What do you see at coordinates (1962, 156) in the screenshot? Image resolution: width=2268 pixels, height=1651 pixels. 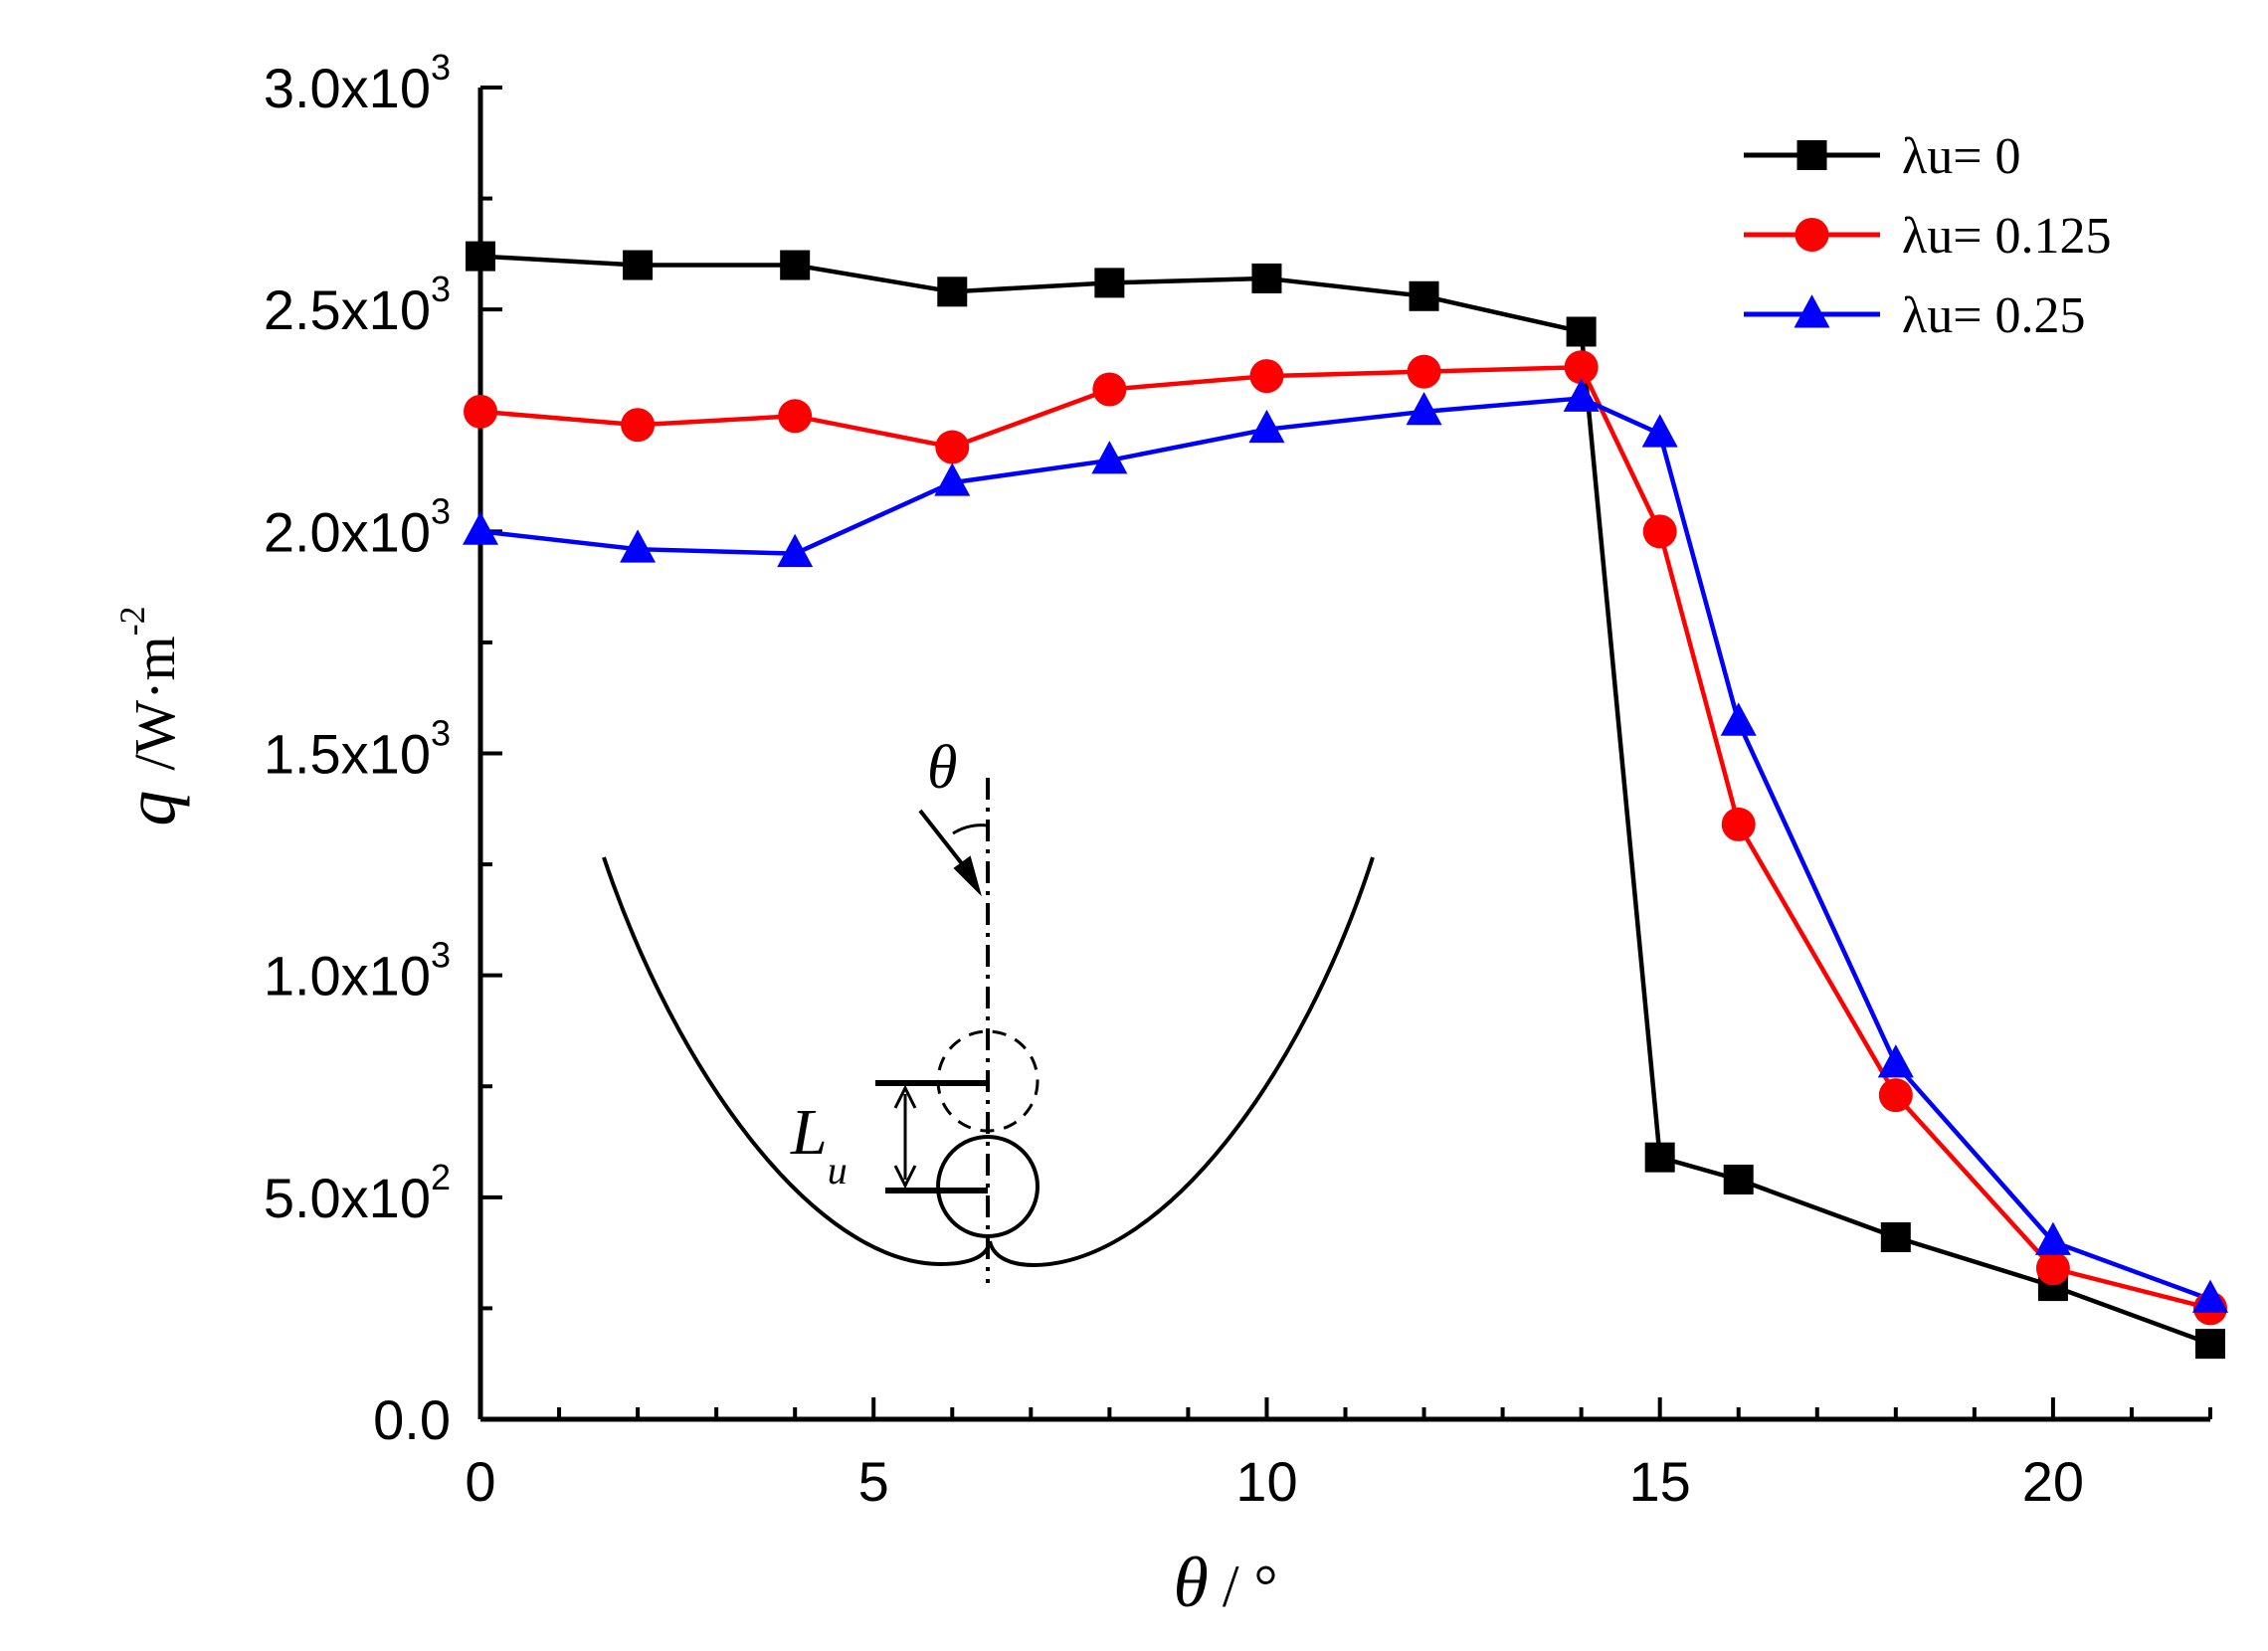 I see `legend-label-0: λu= 0` at bounding box center [1962, 156].